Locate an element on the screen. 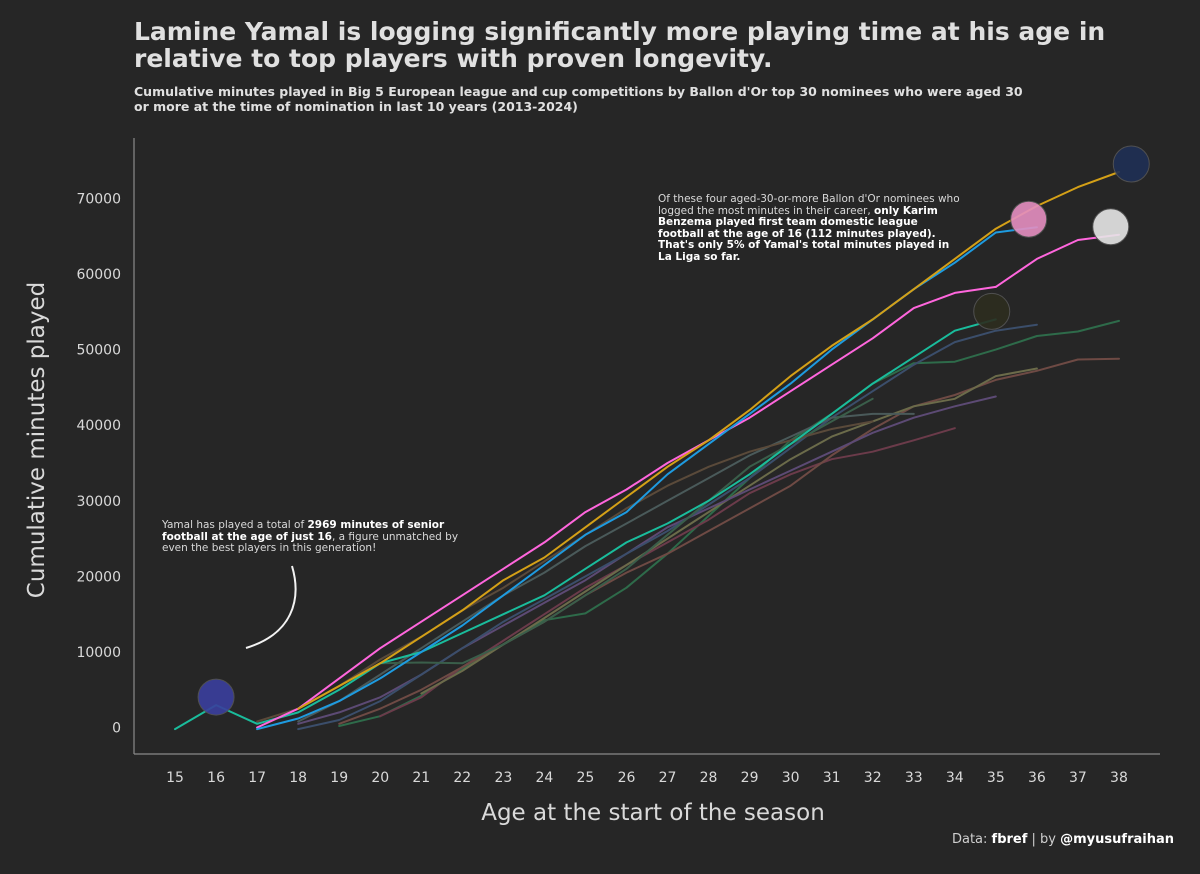 The image size is (1200, 874). data-caption: Data: fbref | by @myusufraihan is located at coordinates (1063, 839).